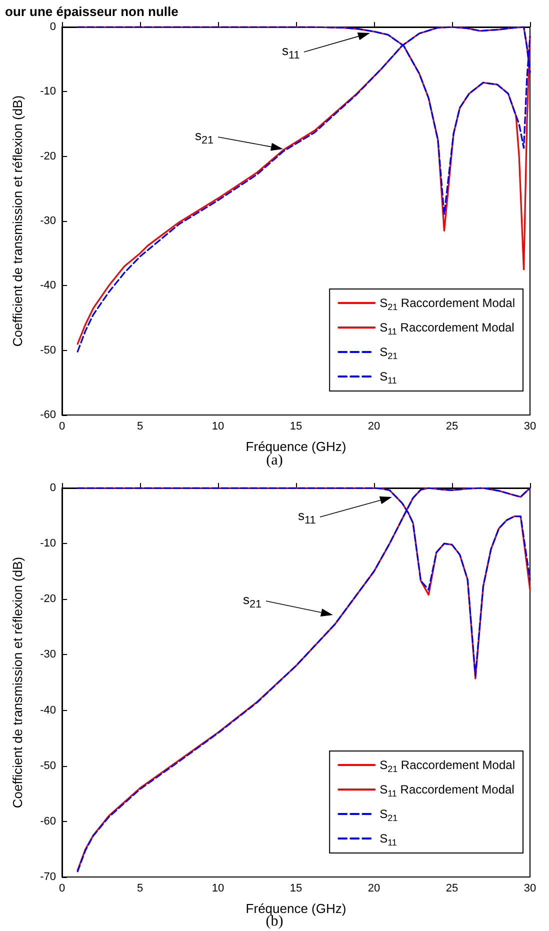 This screenshot has width=549, height=931. Describe the element at coordinates (91, 11) in the screenshot. I see `chart-title: our une épaisseur non nulle` at that location.